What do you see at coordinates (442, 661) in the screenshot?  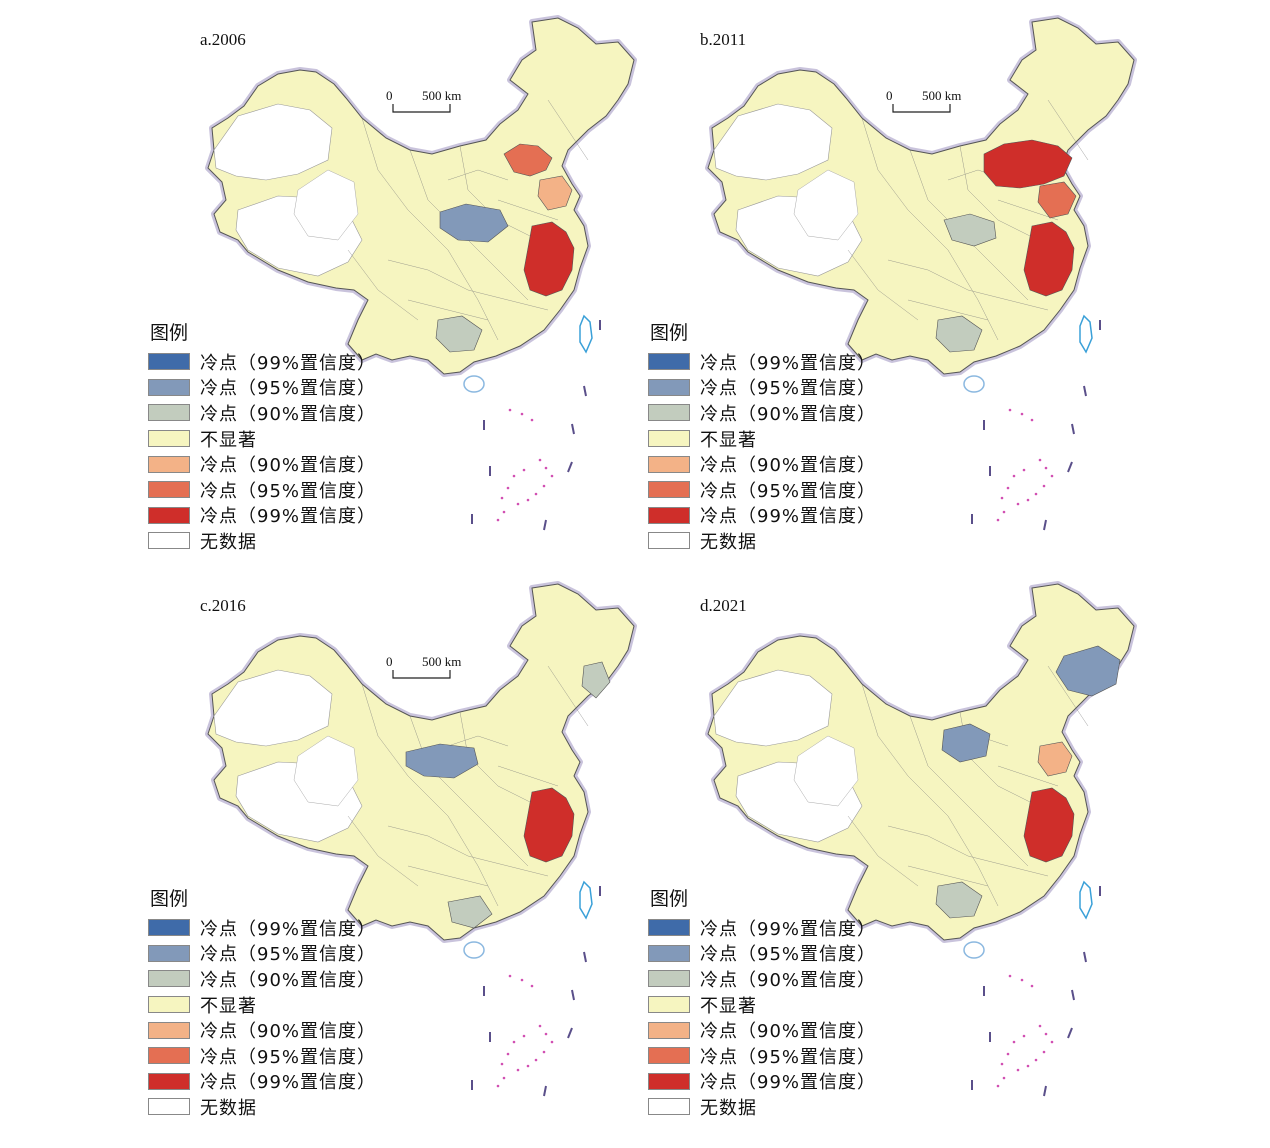 I see `scale-distance: 500 km` at bounding box center [442, 661].